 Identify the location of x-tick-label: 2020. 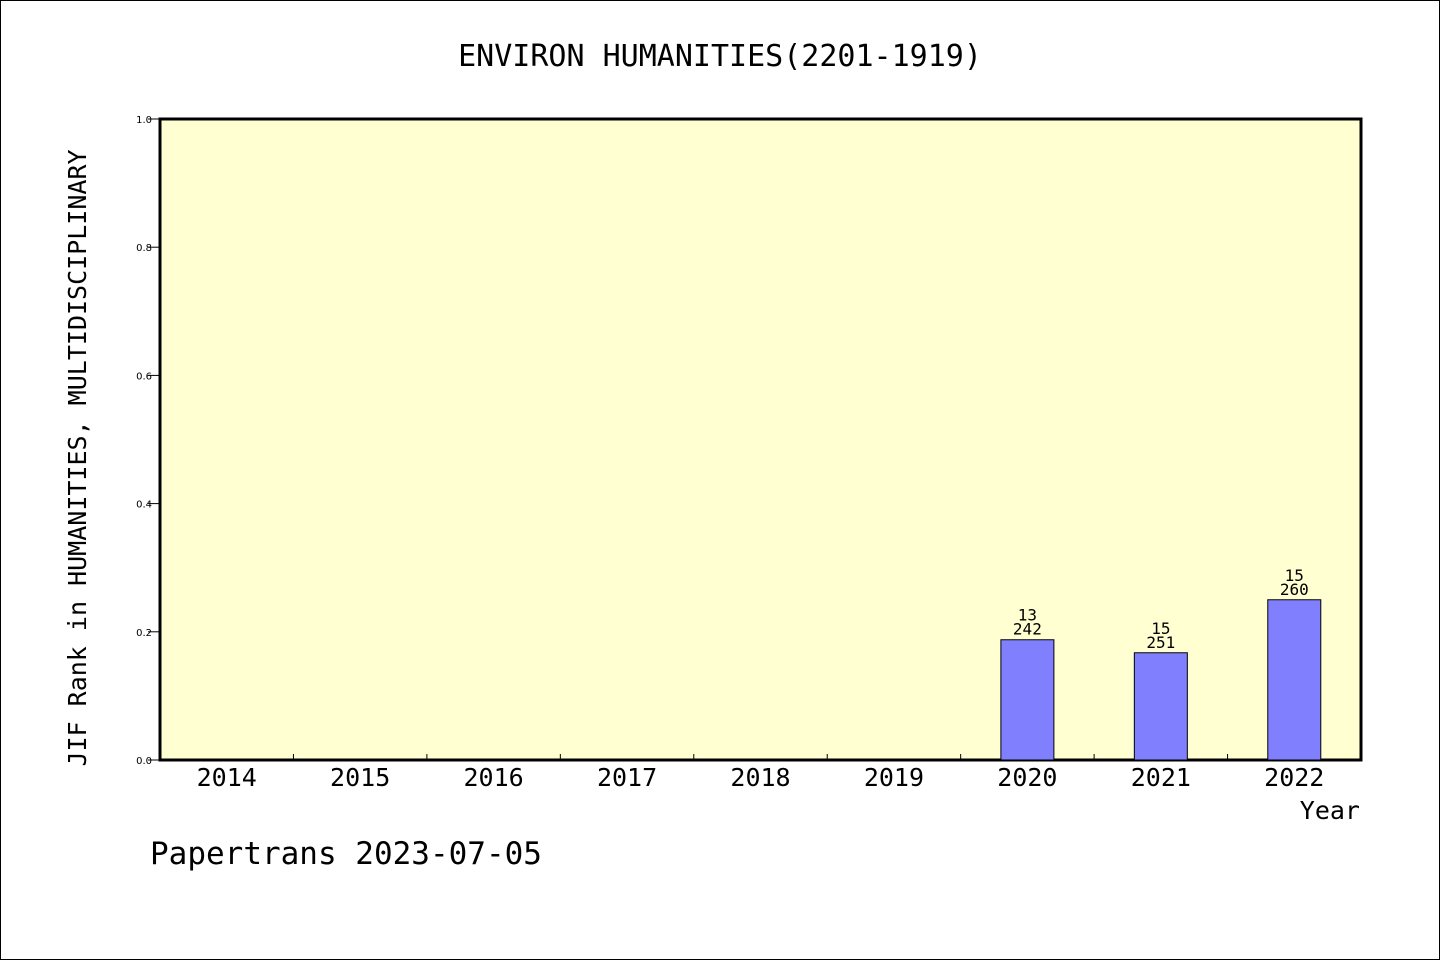
(1027, 777).